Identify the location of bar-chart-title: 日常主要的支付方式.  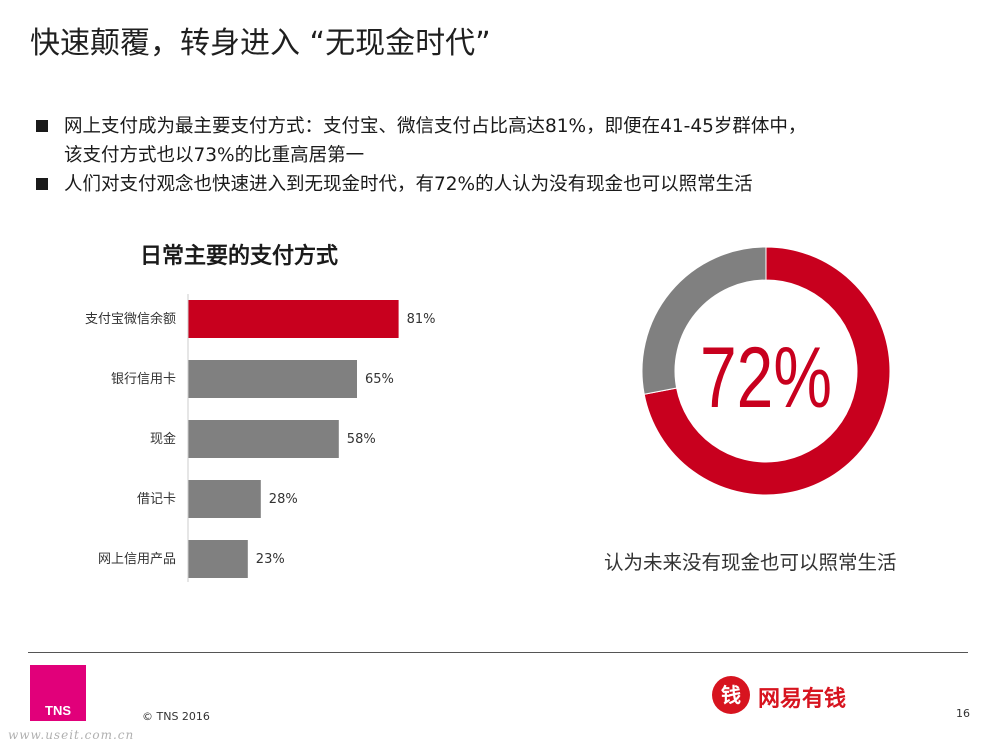
(239, 256).